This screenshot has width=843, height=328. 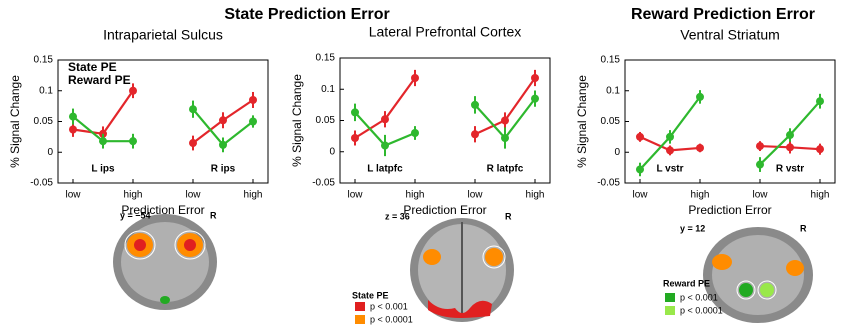 What do you see at coordinates (730, 35) in the screenshot?
I see `chart-title: Ventral Striatum` at bounding box center [730, 35].